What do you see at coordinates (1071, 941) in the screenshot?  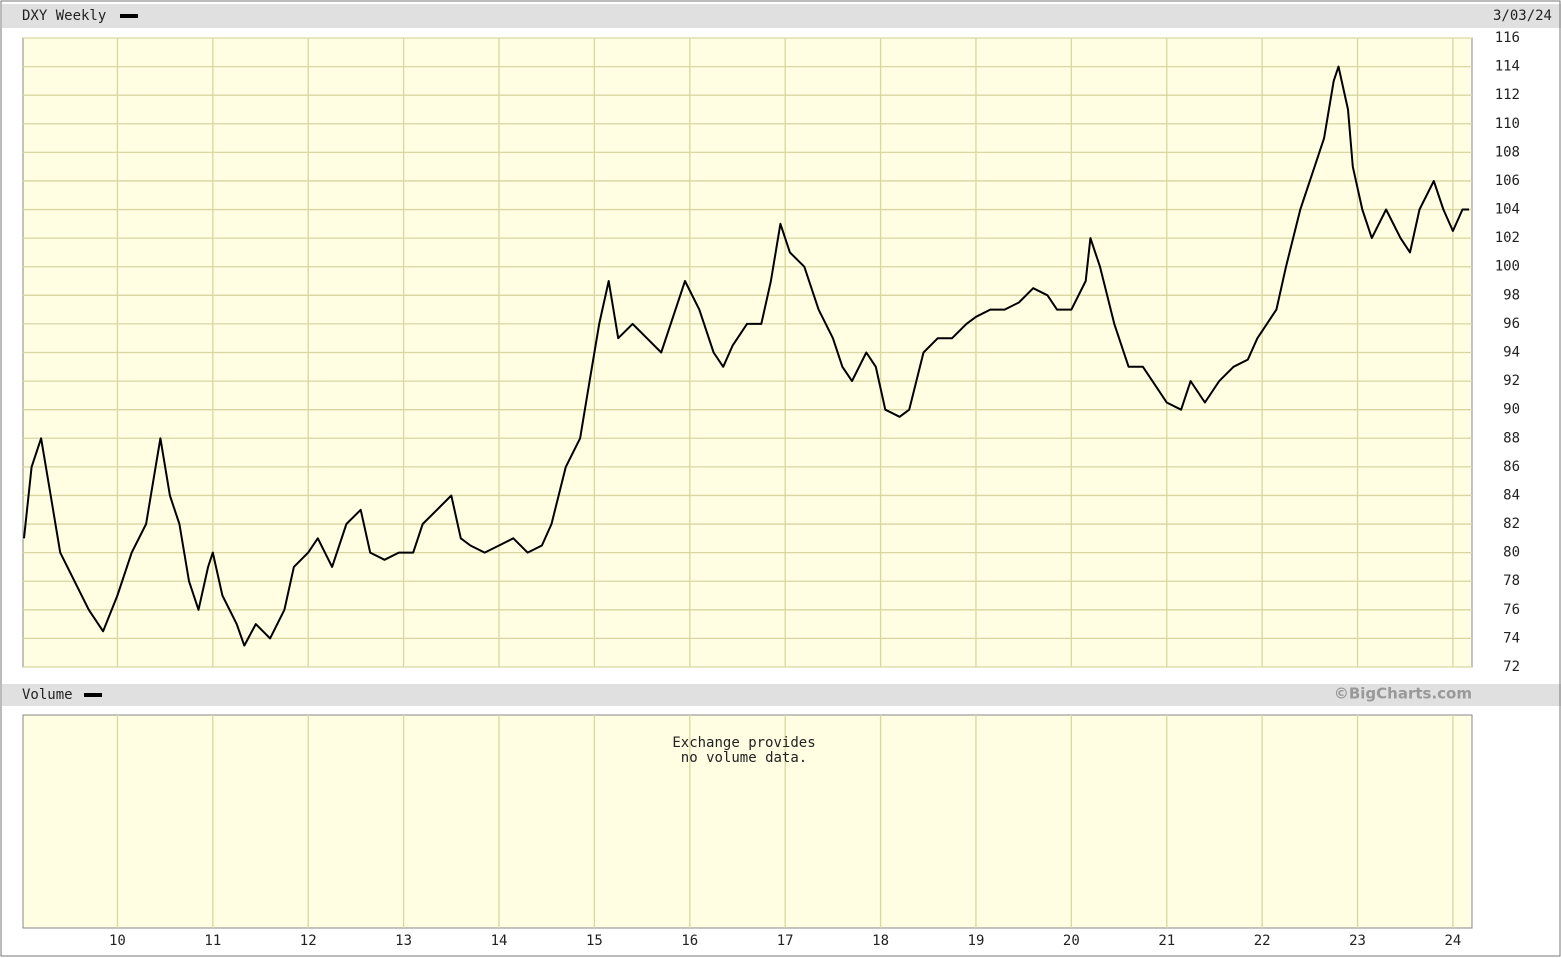 I see `x-tick-label: 20` at bounding box center [1071, 941].